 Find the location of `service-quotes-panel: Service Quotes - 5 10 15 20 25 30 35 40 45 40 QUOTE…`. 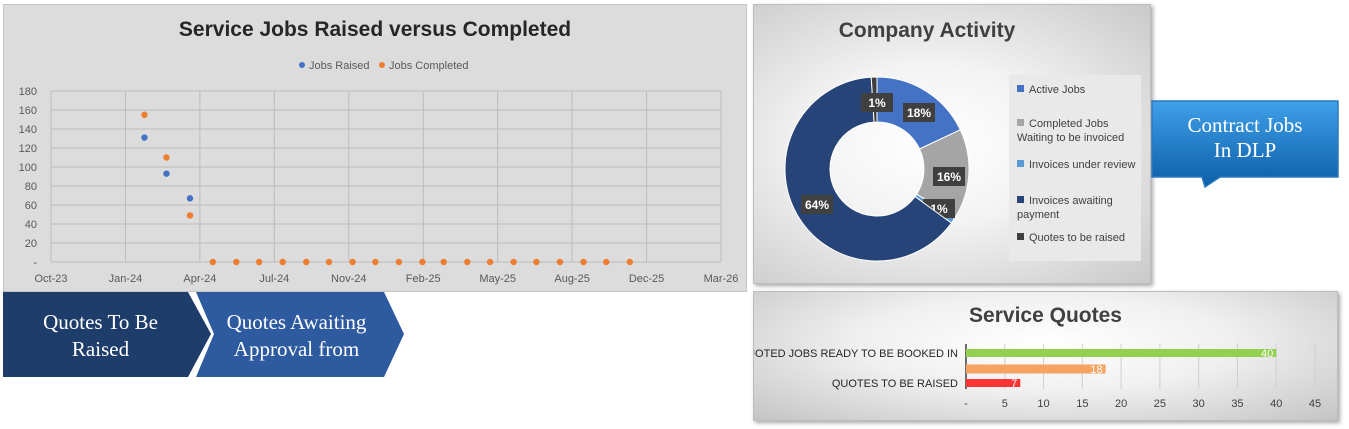

service-quotes-panel: Service Quotes - 5 10 15 20 25 30 35 40 45 40 QUOTE… is located at coordinates (1045, 356).